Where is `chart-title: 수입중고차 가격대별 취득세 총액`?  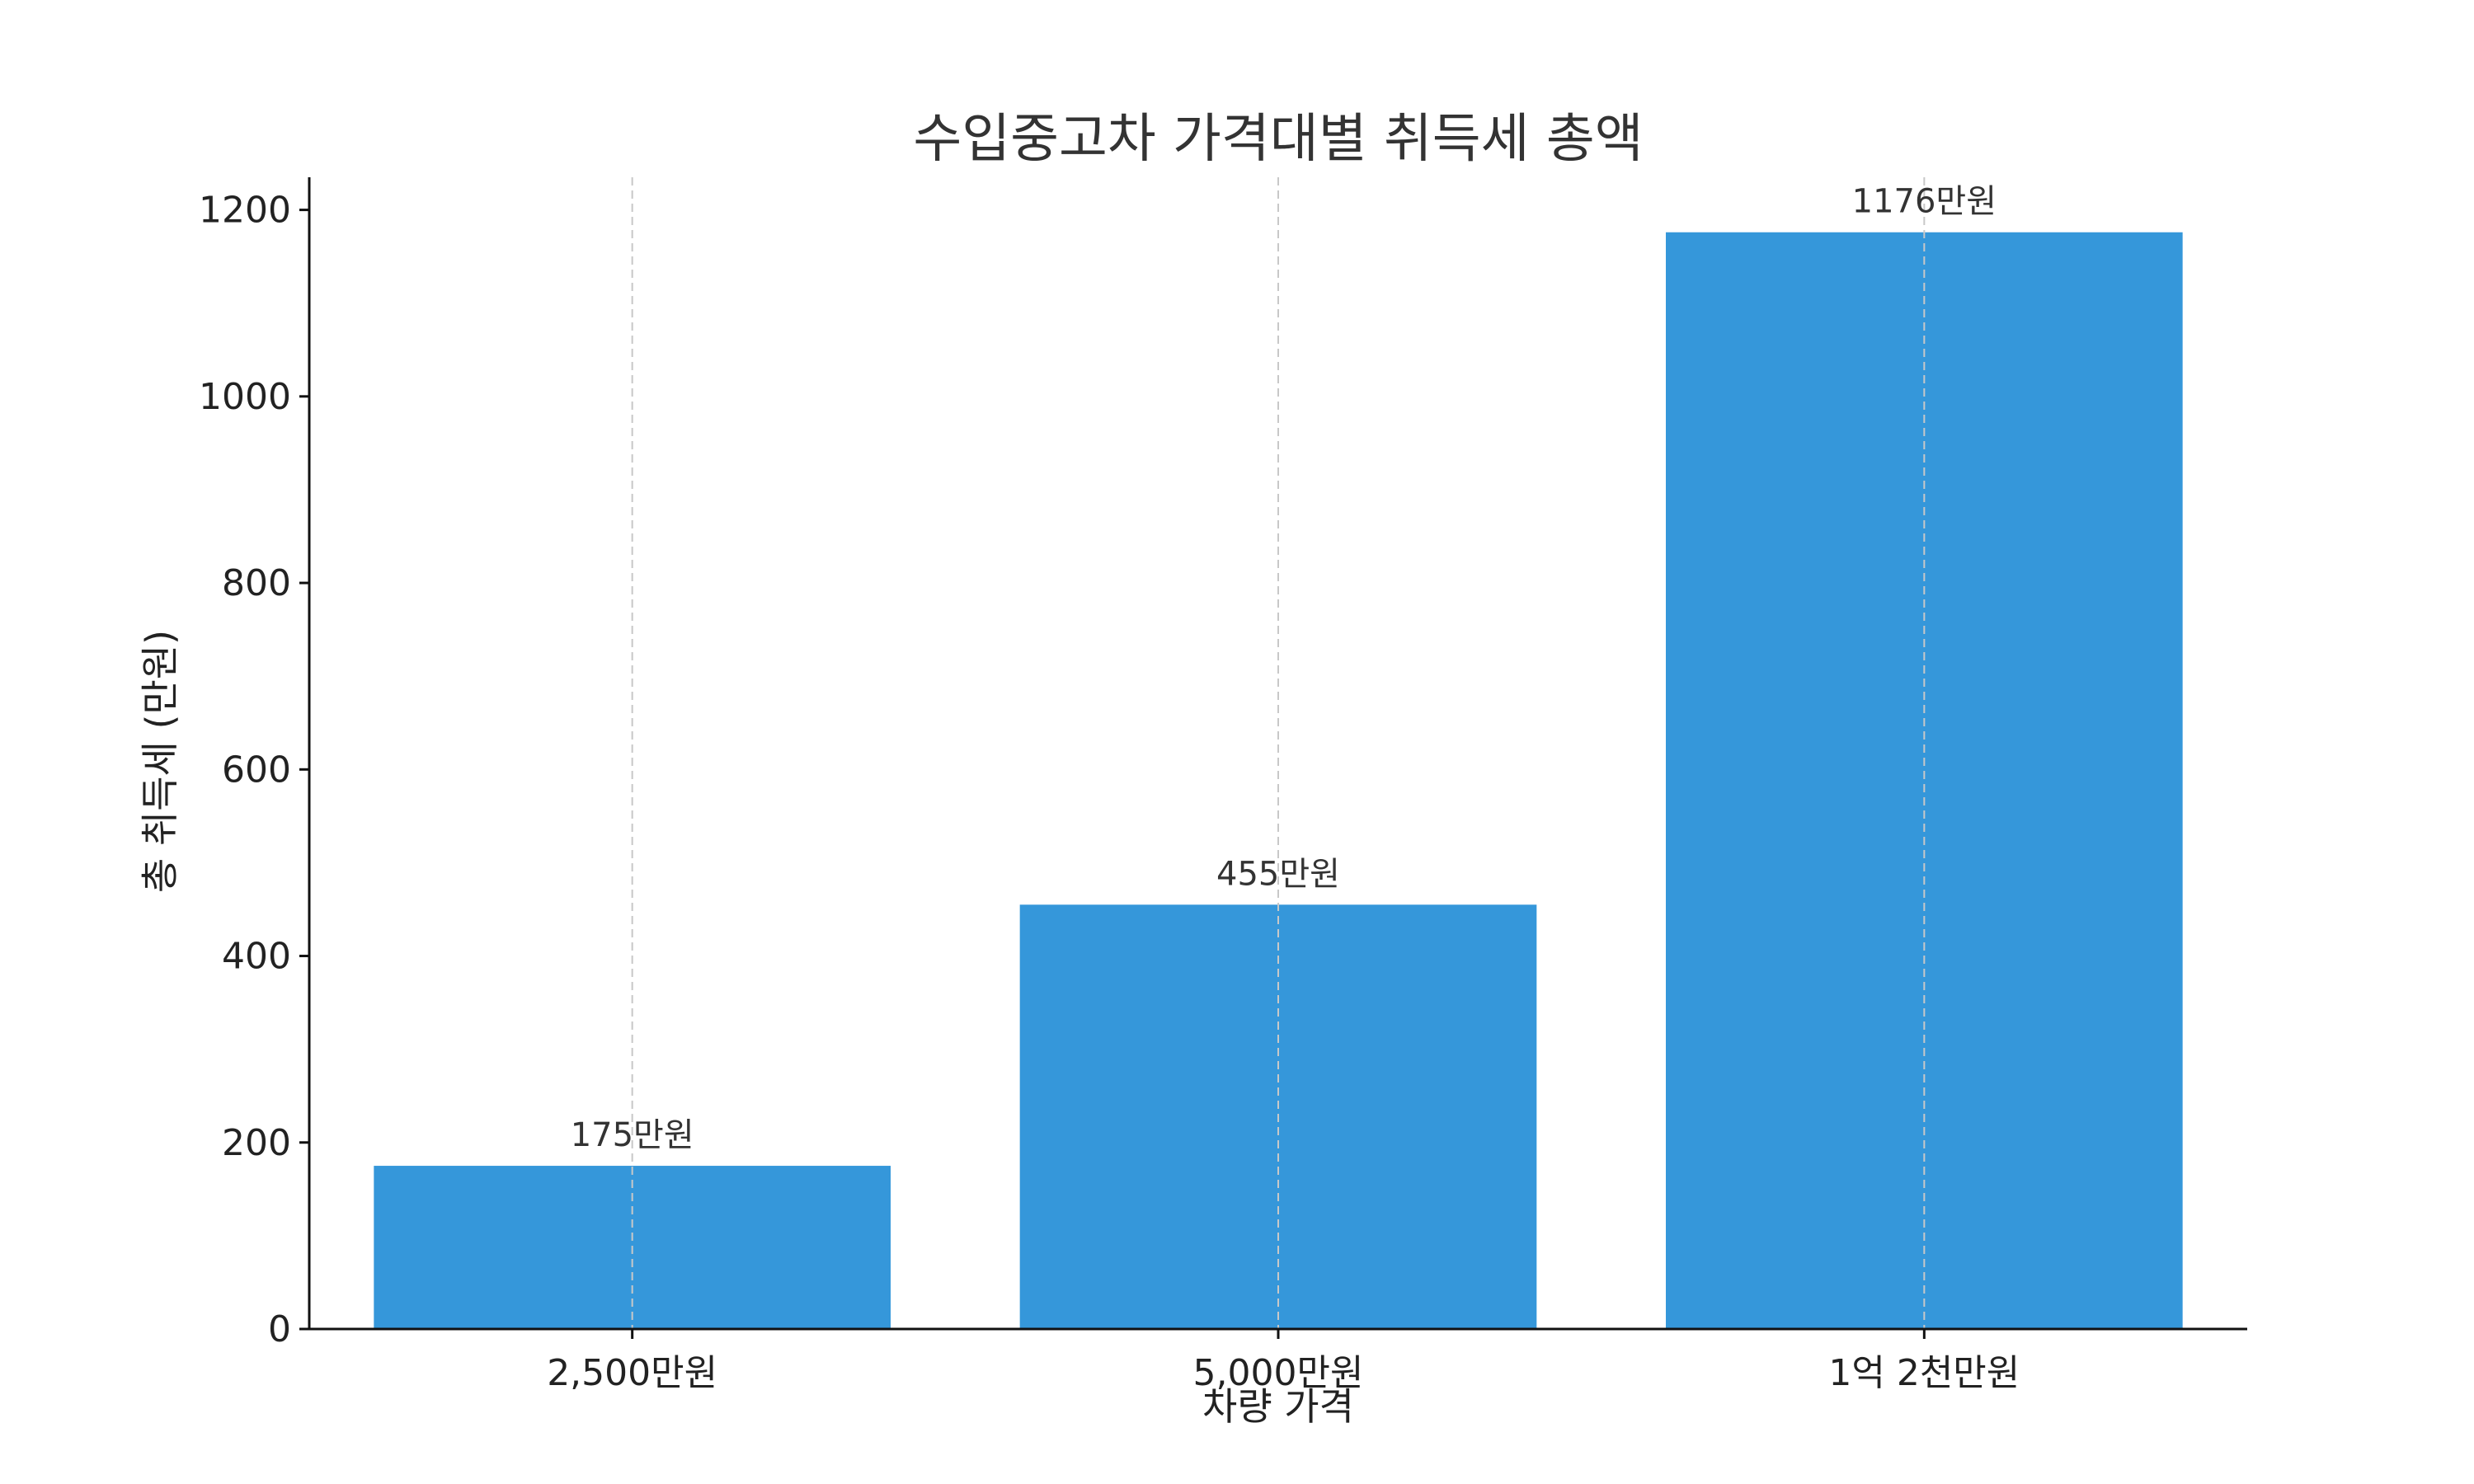 chart-title: 수입중고차 가격대별 취득세 총액 is located at coordinates (1278, 139).